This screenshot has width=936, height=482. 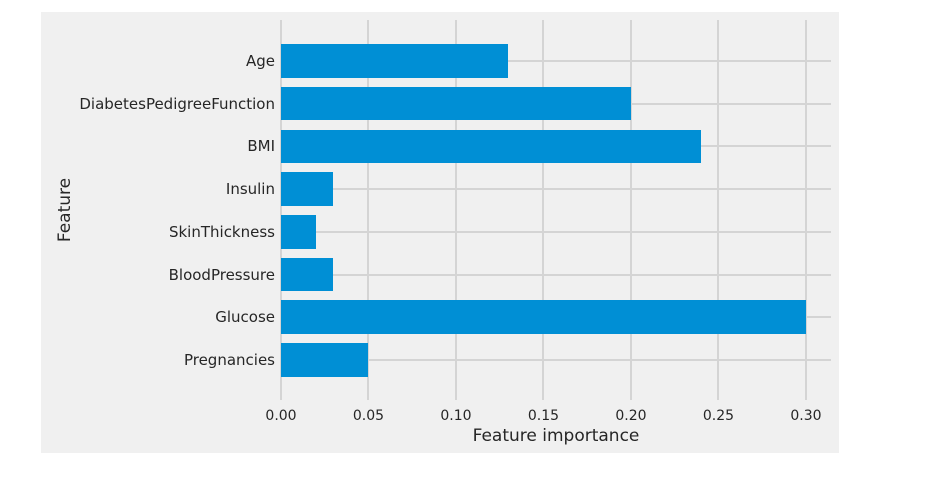 I want to click on ytick-label: BloodPressure, so click(x=221, y=274).